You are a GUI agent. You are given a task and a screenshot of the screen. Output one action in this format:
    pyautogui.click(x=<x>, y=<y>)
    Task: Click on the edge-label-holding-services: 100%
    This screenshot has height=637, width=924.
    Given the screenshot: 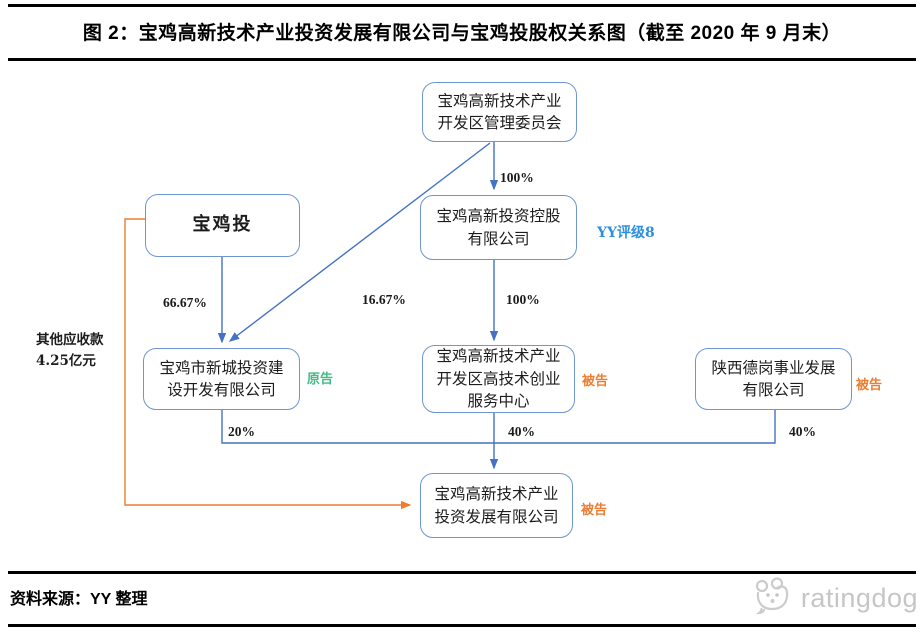 What is the action you would take?
    pyautogui.click(x=523, y=299)
    